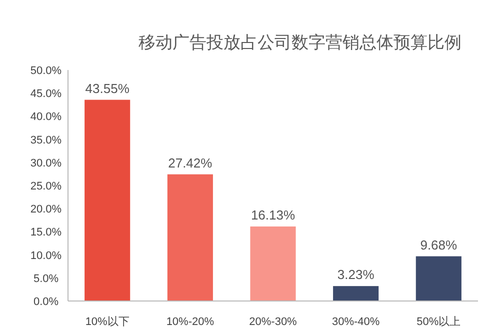  What do you see at coordinates (438, 321) in the screenshot?
I see `x-tick-label: 50%以上` at bounding box center [438, 321].